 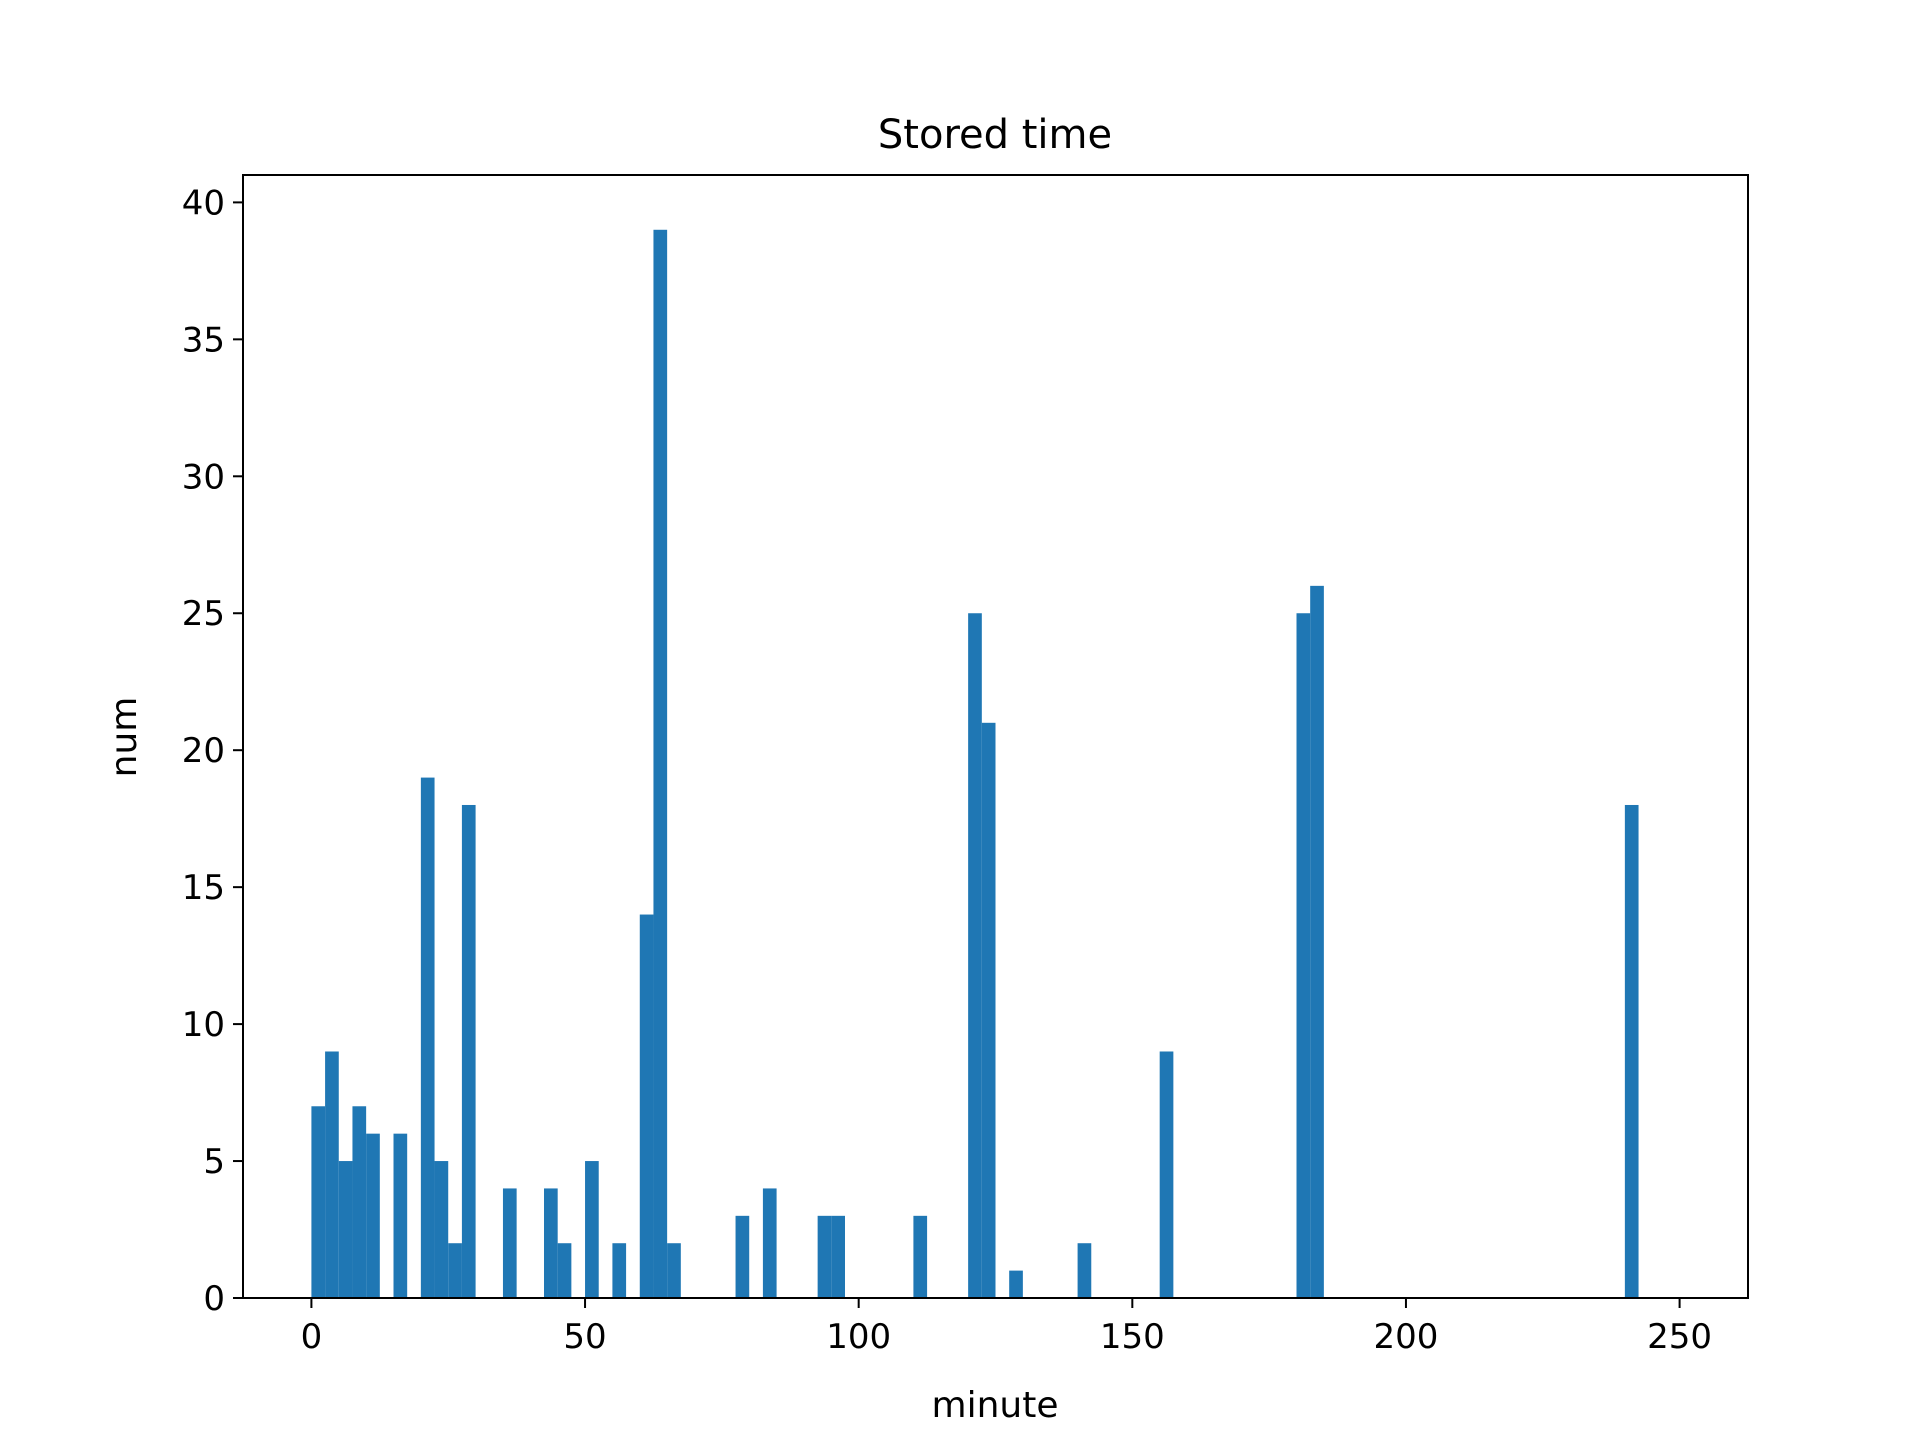 What do you see at coordinates (124, 737) in the screenshot?
I see `y-axis-label: num` at bounding box center [124, 737].